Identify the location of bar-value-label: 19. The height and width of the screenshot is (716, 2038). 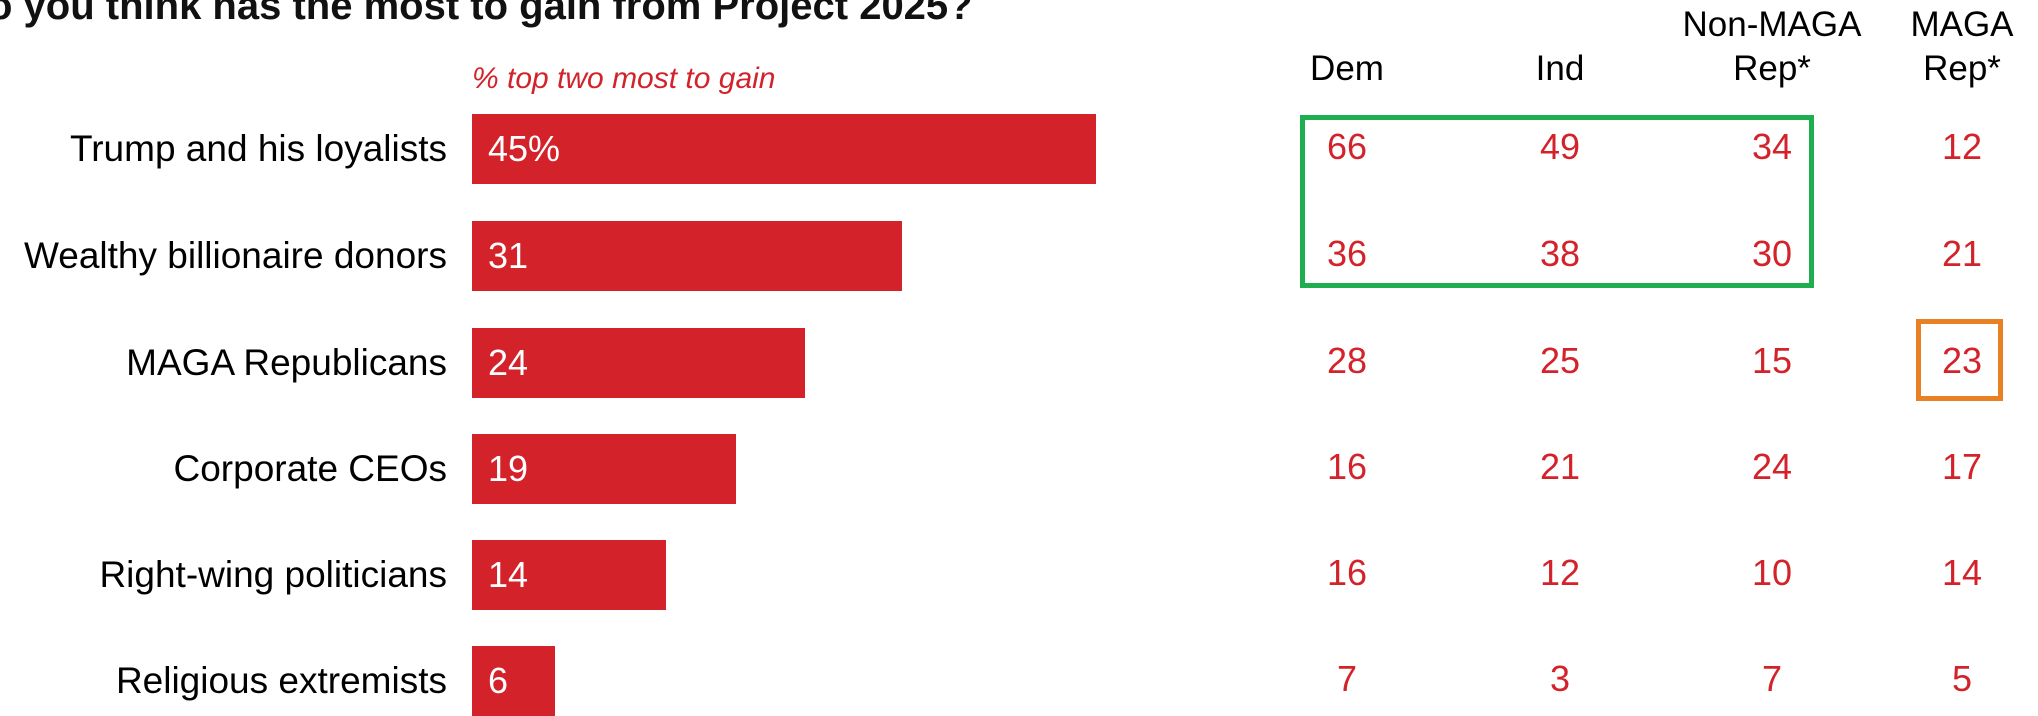
(508, 468).